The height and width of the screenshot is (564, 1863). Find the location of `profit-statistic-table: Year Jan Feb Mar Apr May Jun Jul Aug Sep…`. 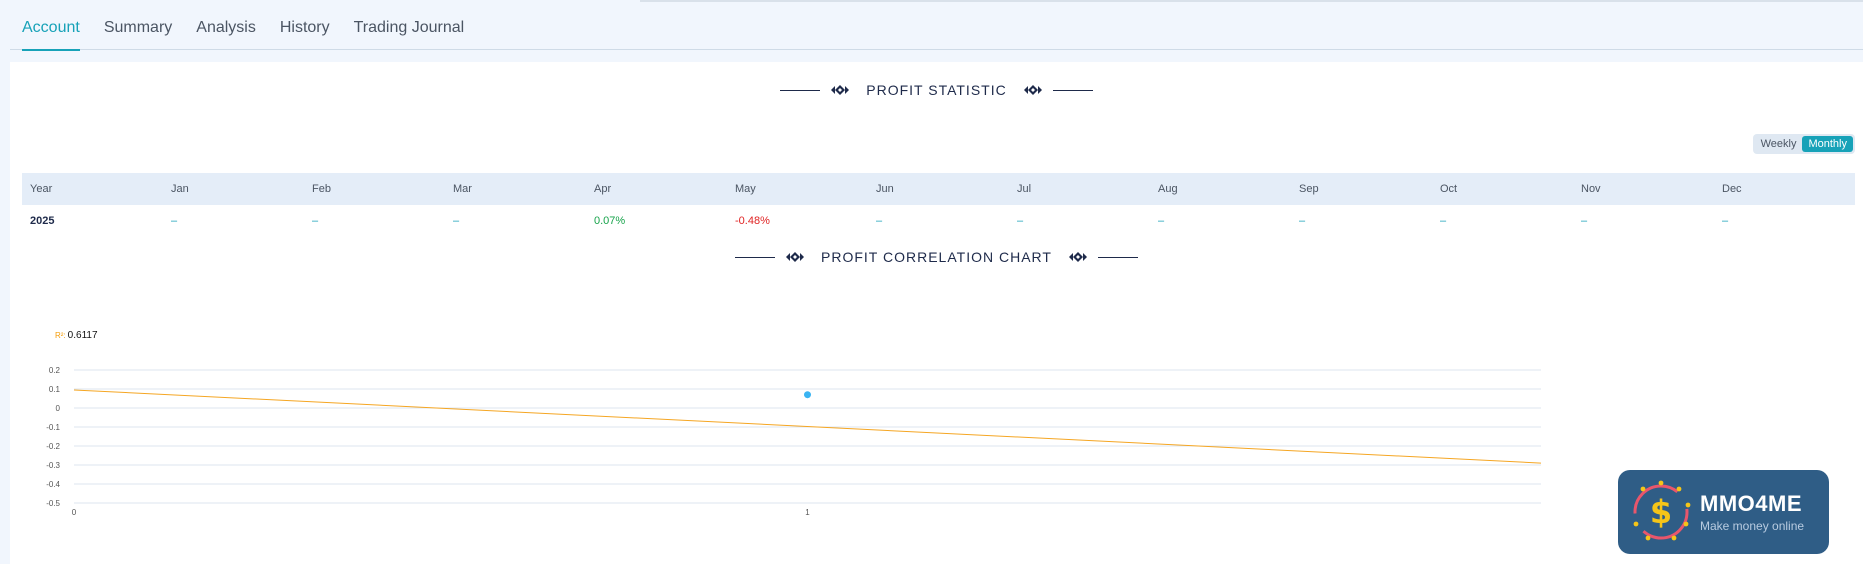

profit-statistic-table: Year Jan Feb Mar Apr May Jun Jul Aug Sep… is located at coordinates (938, 205).